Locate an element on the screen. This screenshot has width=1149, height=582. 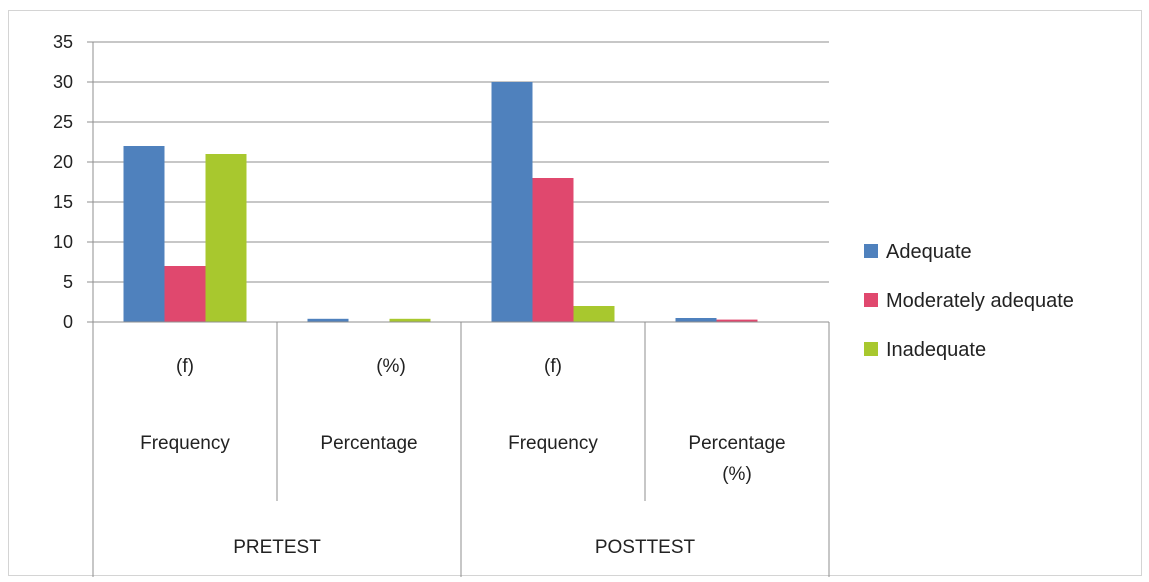
y-tick-label: 0 is located at coordinates (68, 322).